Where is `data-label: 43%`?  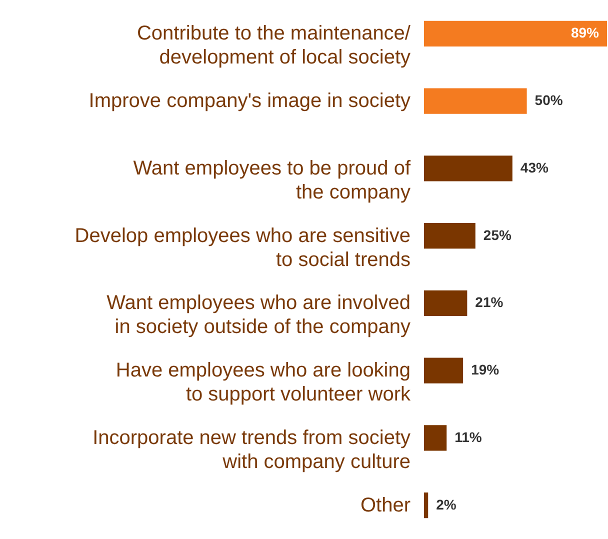 data-label: 43% is located at coordinates (534, 167).